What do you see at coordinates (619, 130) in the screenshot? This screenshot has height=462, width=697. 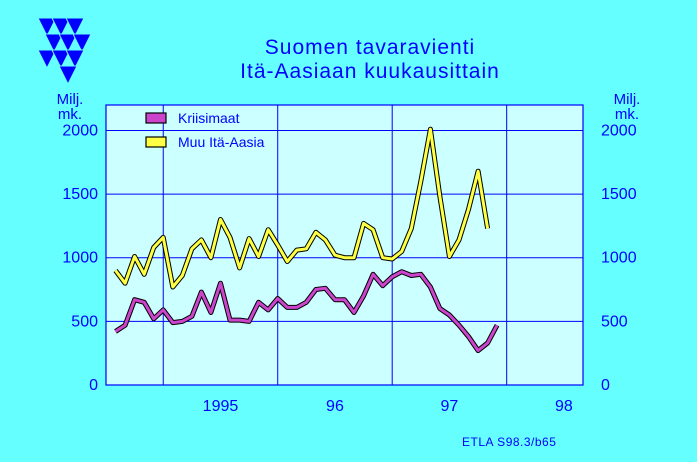 I see `y-tick-label-right: 2000` at bounding box center [619, 130].